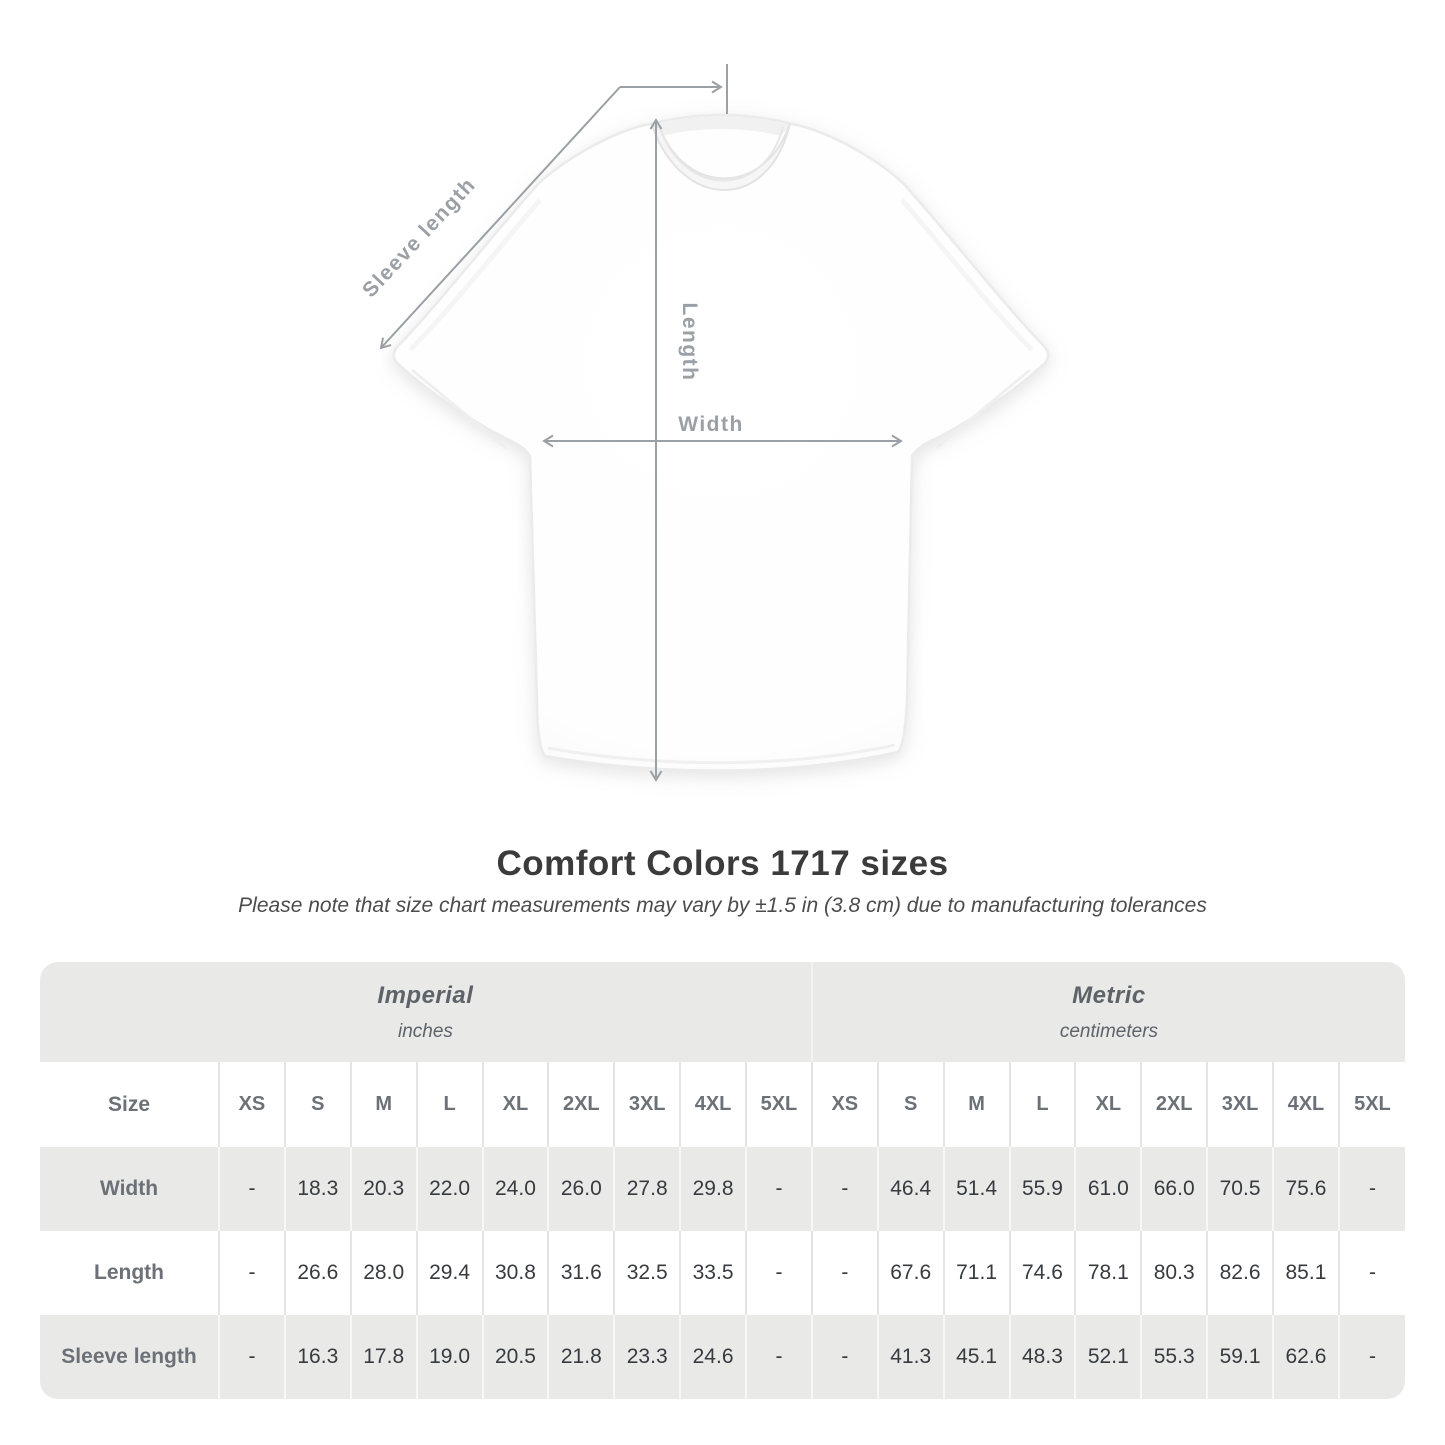  I want to click on measurement-value: 31.6, so click(581, 1273).